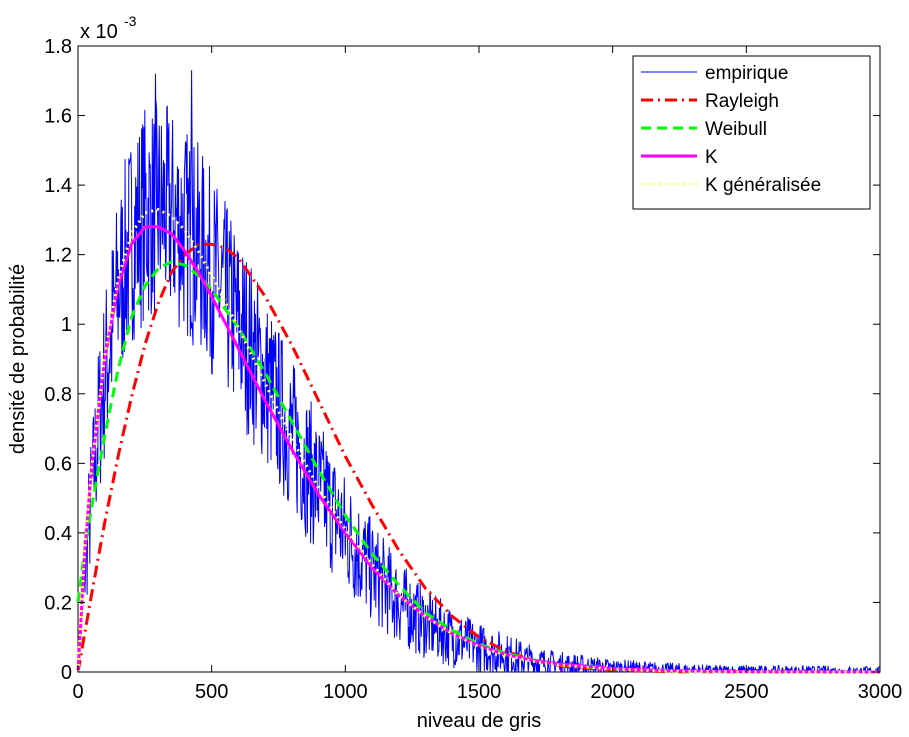  I want to click on x-tick-label: 1500, so click(479, 692).